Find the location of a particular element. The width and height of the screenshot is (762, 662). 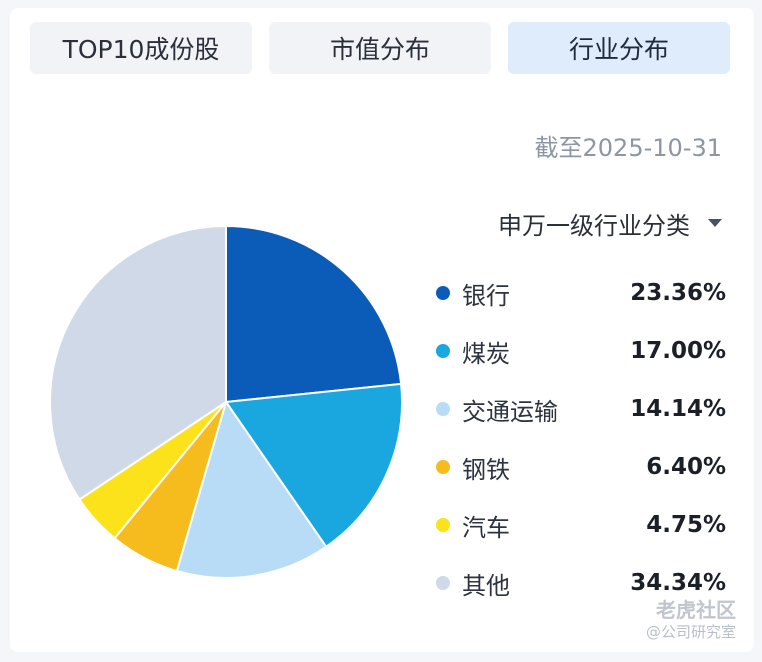

caret-down-icon is located at coordinates (715, 223).